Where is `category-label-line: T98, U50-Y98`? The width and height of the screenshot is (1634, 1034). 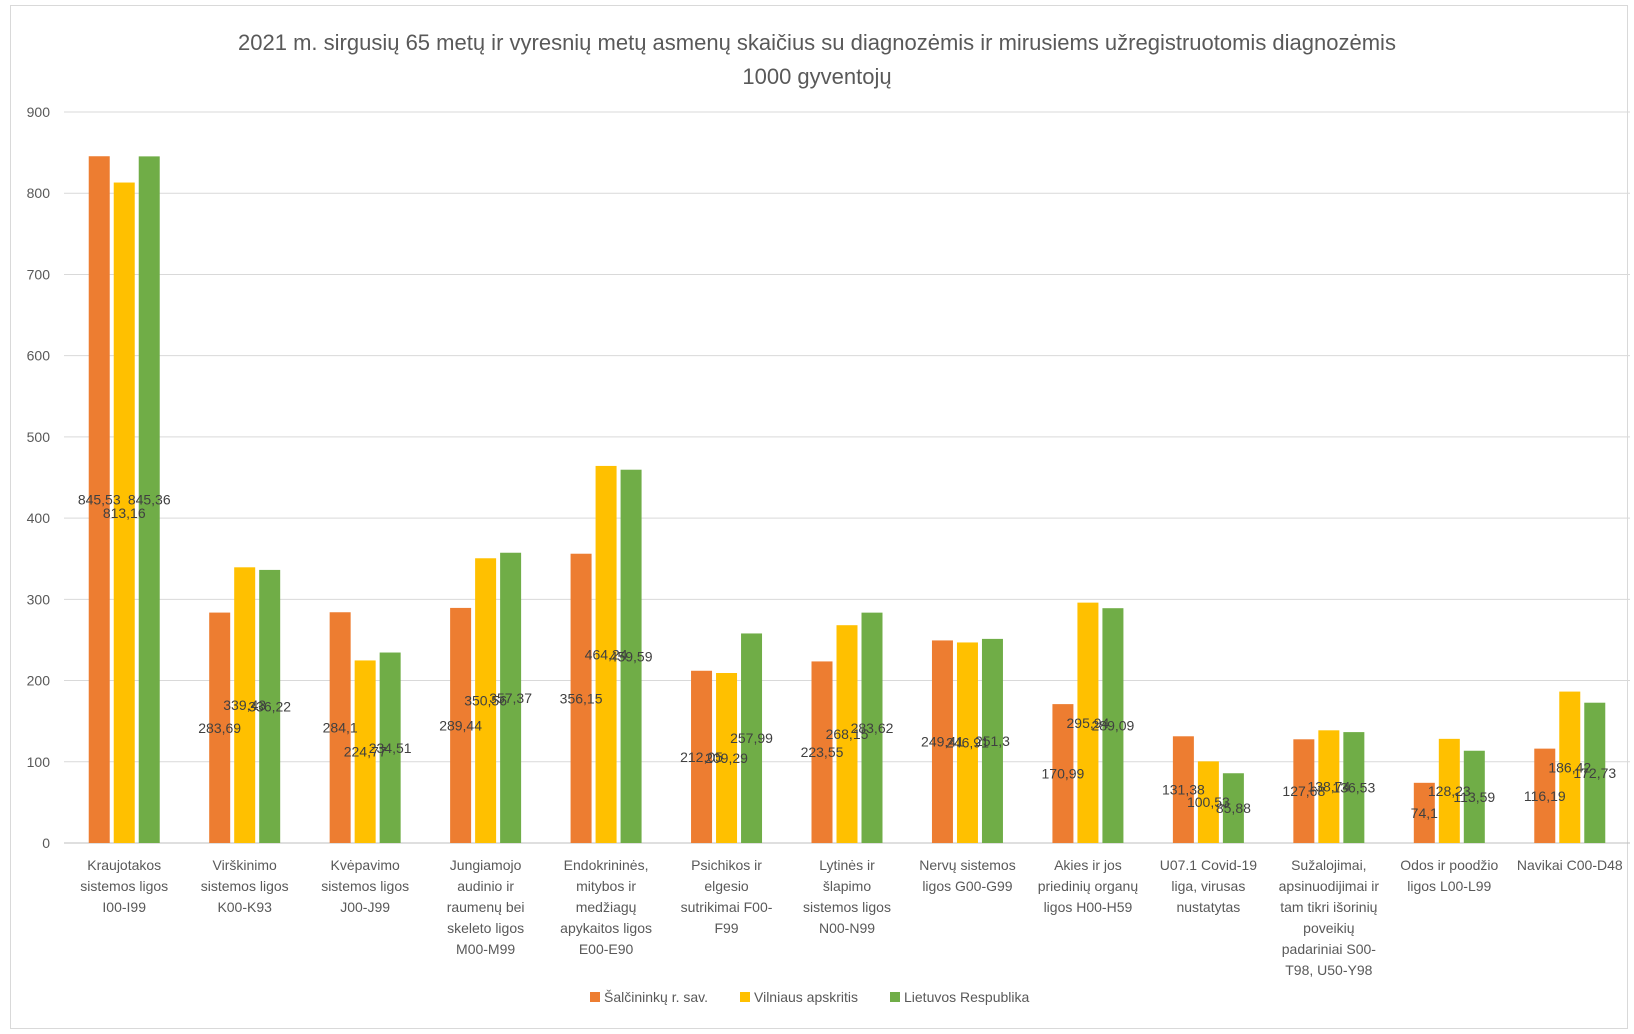 category-label-line: T98, U50-Y98 is located at coordinates (1328, 970).